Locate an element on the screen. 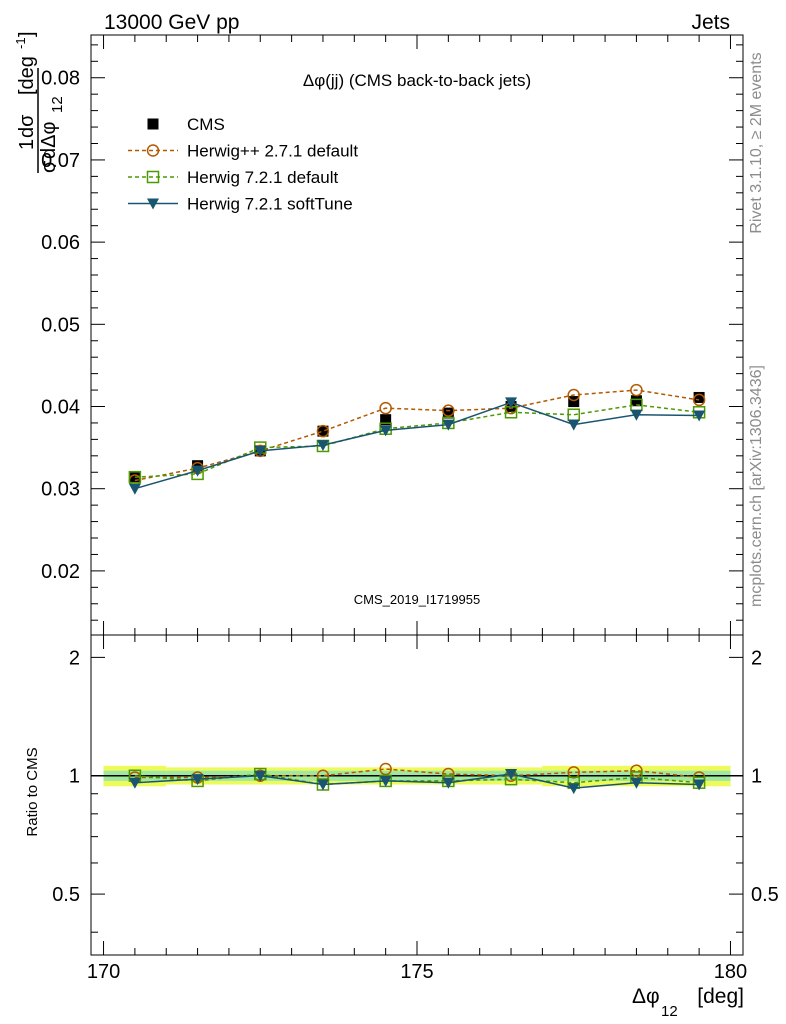 This screenshot has height=1024, width=786. ylabel-ddphi: dΔφ is located at coordinates (49, 140).